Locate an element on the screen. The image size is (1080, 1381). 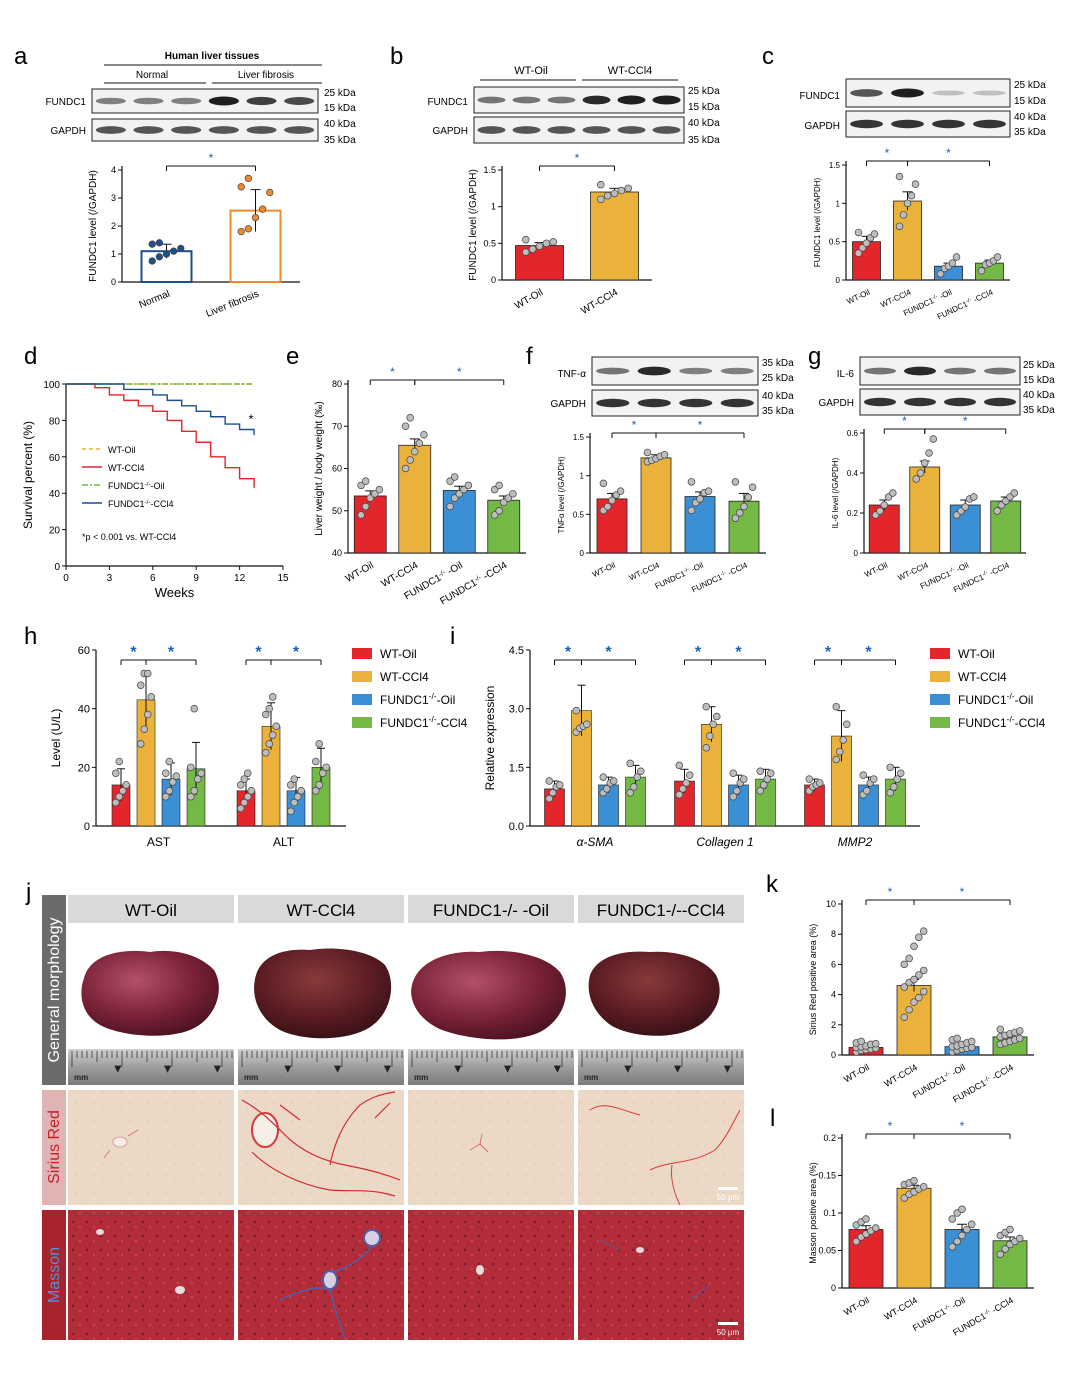
ruler-unit-2: mm is located at coordinates (421, 1077).